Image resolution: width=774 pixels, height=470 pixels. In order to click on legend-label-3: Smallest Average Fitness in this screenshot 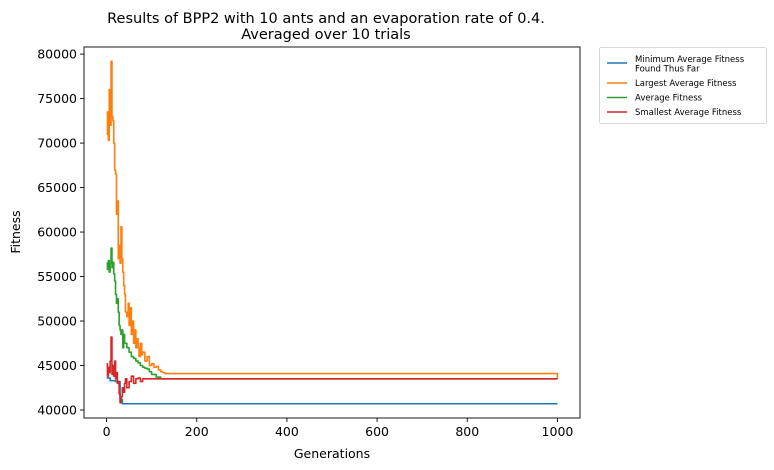, I will do `click(688, 113)`.